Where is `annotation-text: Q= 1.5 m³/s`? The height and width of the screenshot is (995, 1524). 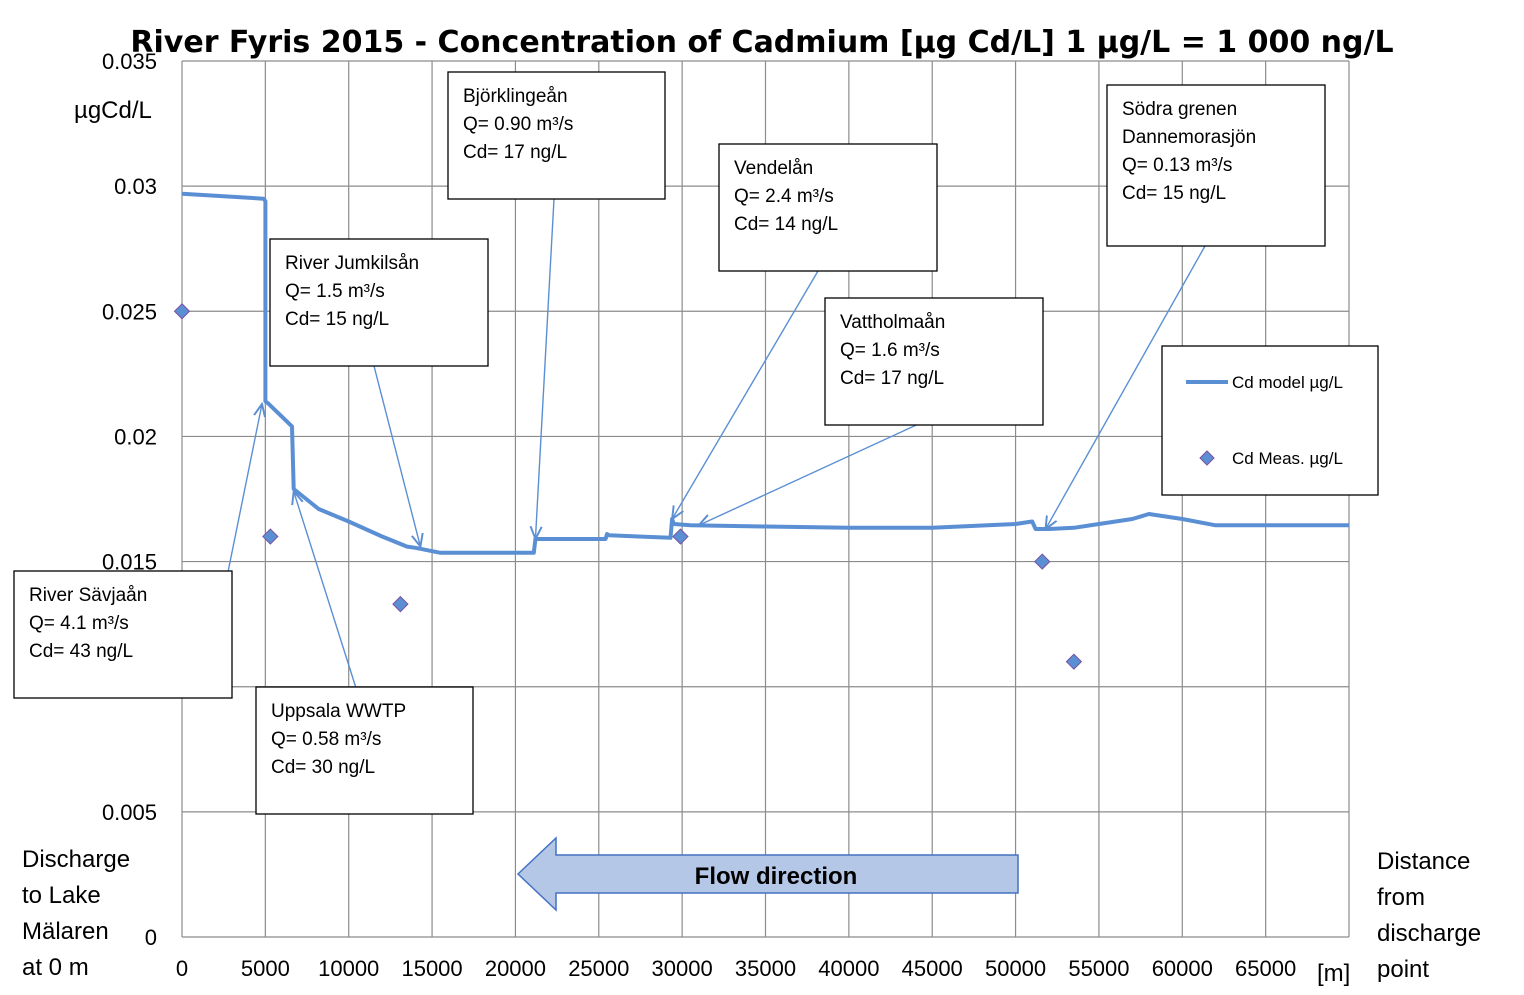 annotation-text: Q= 1.5 m³/s is located at coordinates (335, 291).